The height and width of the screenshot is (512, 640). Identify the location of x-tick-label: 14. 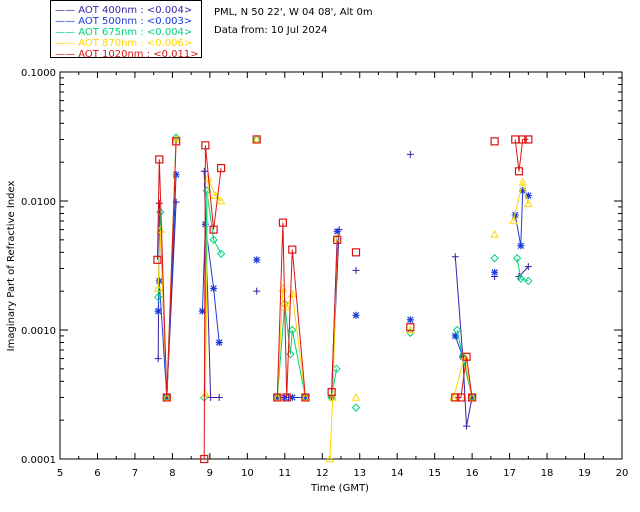
(397, 473).